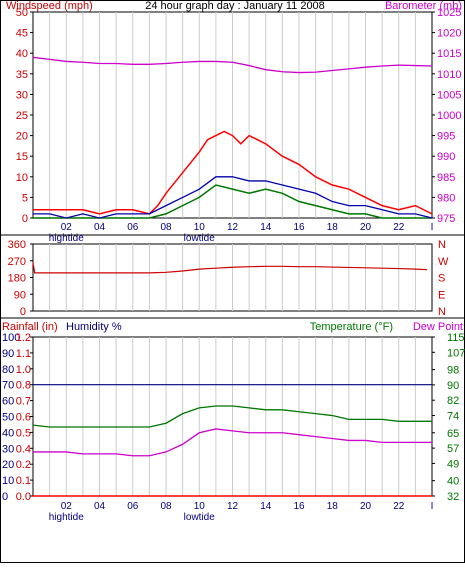 Image resolution: width=465 pixels, height=568 pixels. Describe the element at coordinates (166, 506) in the screenshot. I see `temp-x-tick-label: 08` at that location.